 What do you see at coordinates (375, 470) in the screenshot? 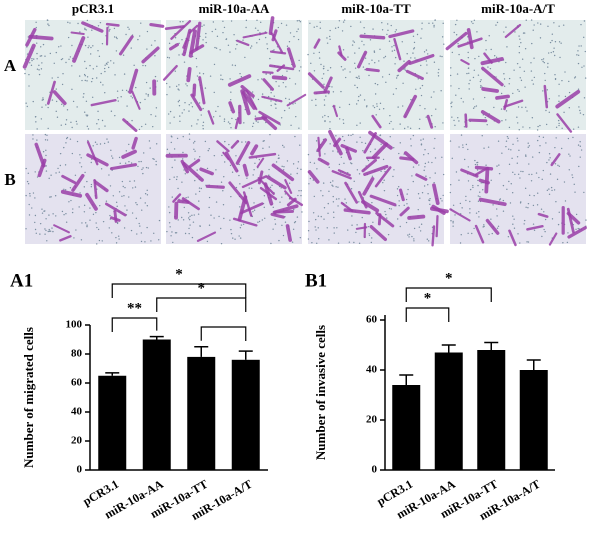
I see `y-tick-label: 0` at bounding box center [375, 470].